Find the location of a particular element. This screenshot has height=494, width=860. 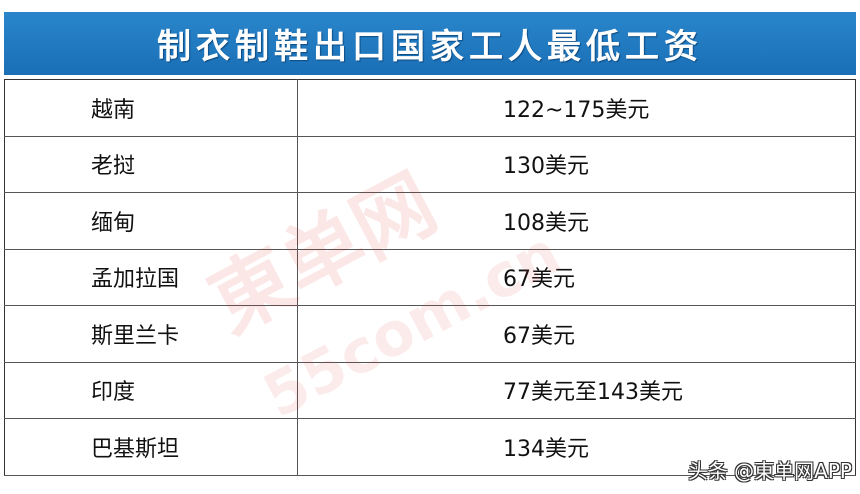

country-cell: 孟加拉国 is located at coordinates (151, 277).